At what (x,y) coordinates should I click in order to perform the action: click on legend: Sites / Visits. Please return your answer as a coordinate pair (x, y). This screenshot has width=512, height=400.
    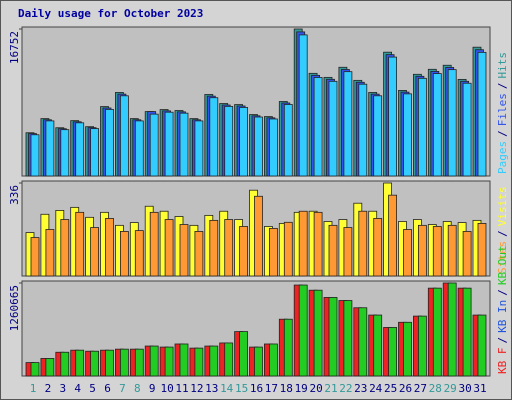
    Looking at the image, I should click on (502, 231).